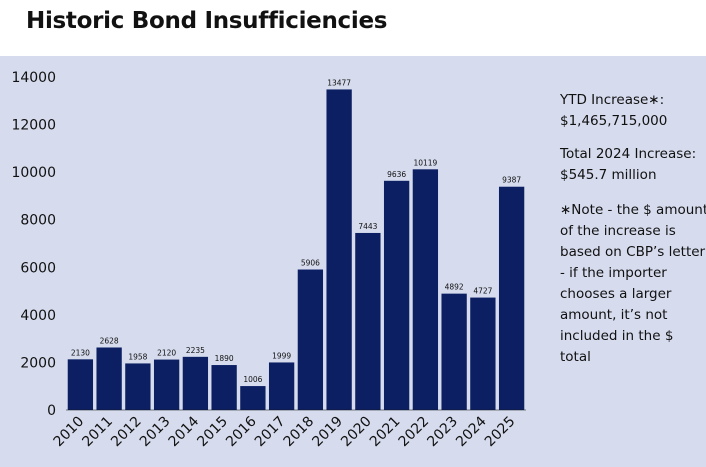 The width and height of the screenshot is (706, 467). I want to click on total-block: Total 2024 Increase: $545.7 million, so click(633, 165).